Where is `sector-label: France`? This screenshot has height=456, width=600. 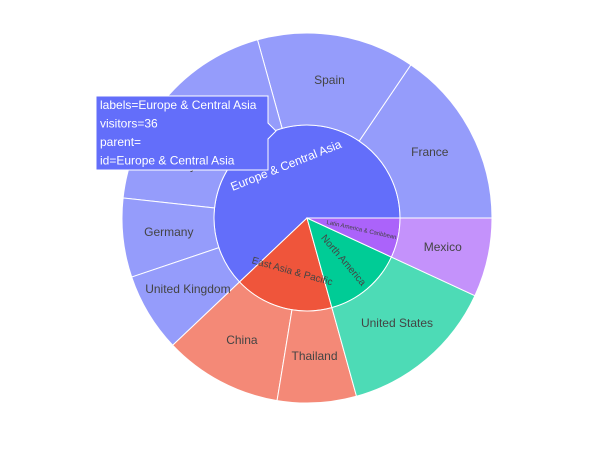 sector-label: France is located at coordinates (430, 152).